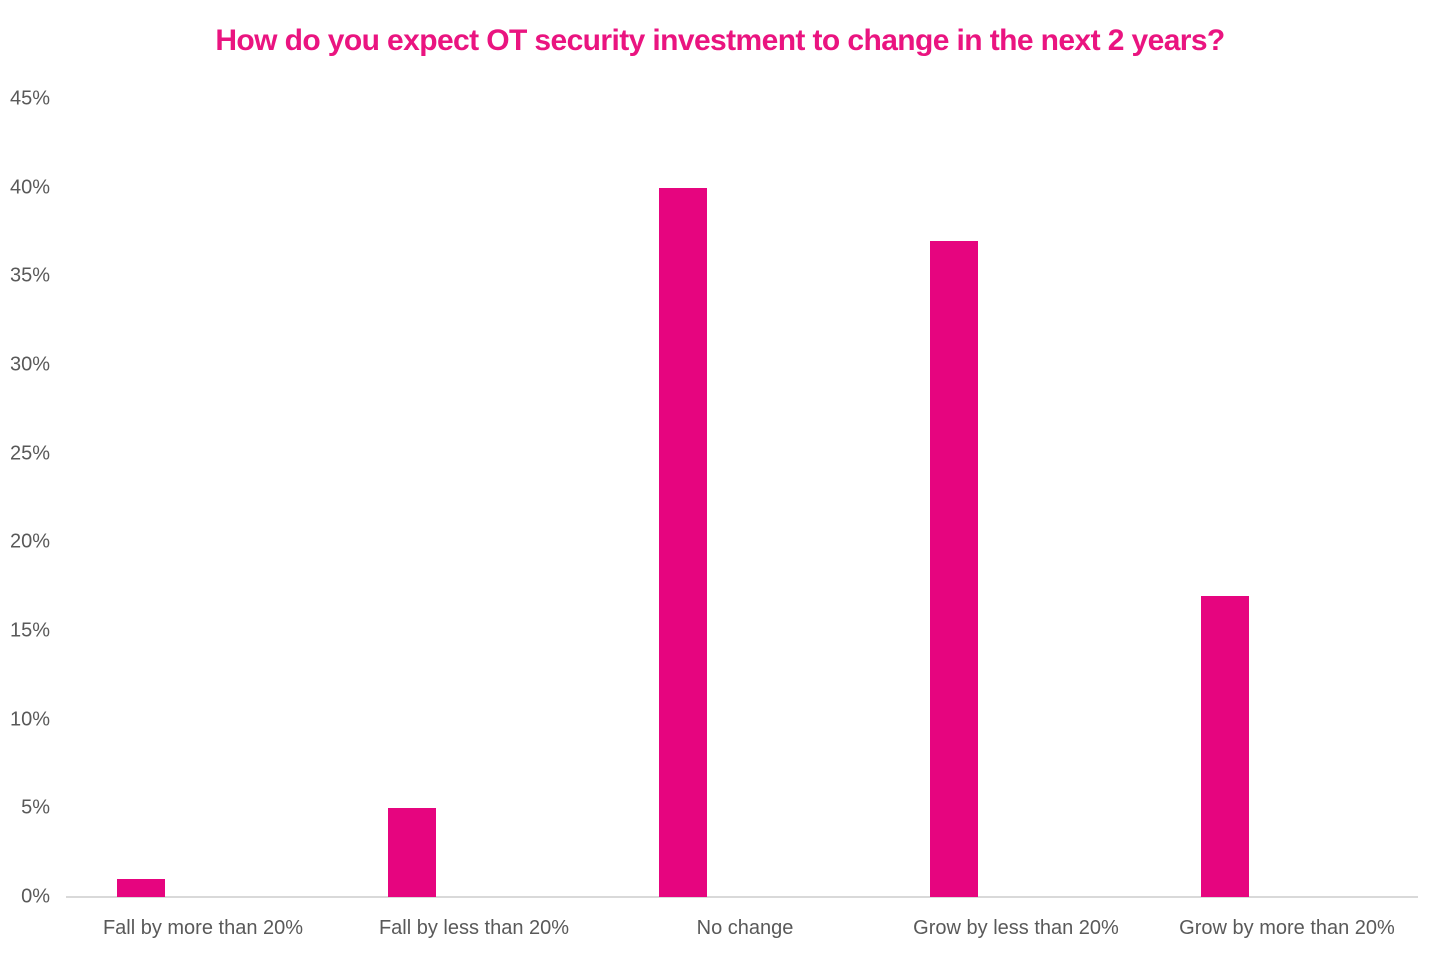 This screenshot has height=960, width=1440. Describe the element at coordinates (29, 275) in the screenshot. I see `y-tick-label: 35%` at that location.